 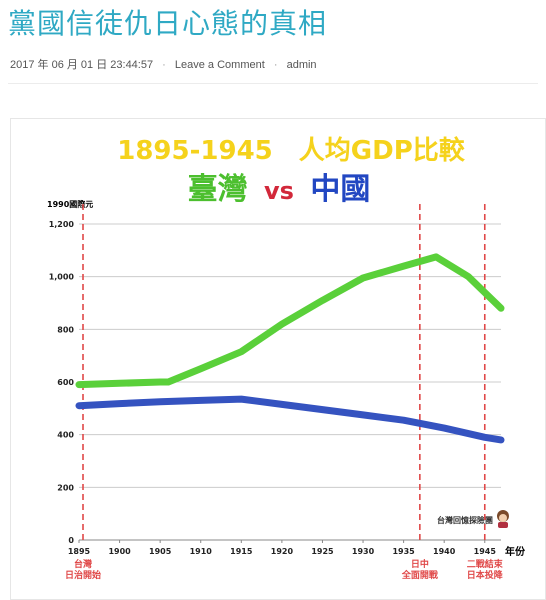 What do you see at coordinates (65, 382) in the screenshot?
I see `y-tick-label: 600` at bounding box center [65, 382].